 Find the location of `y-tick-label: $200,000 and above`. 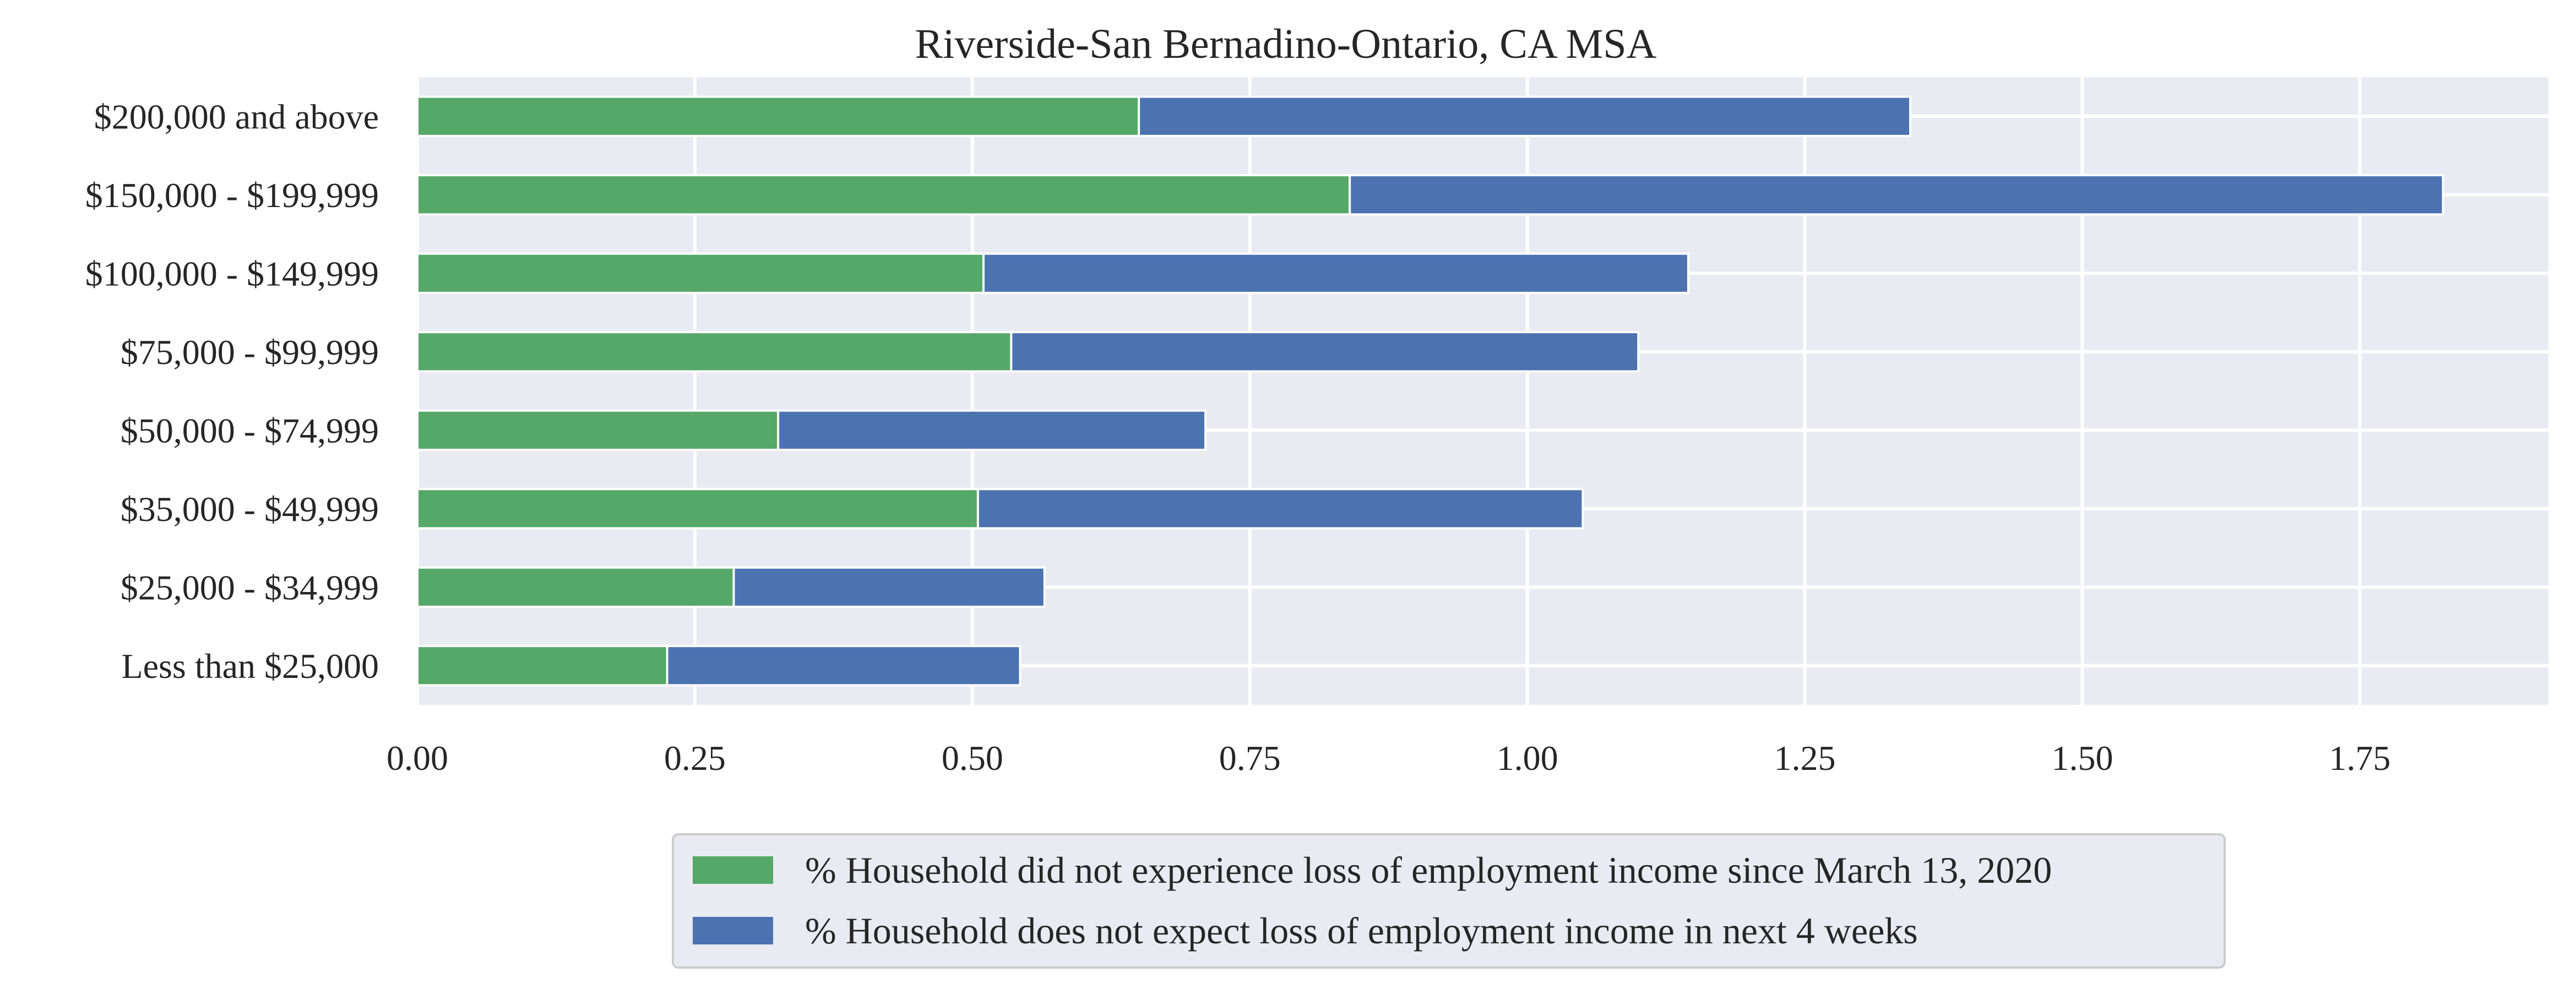

y-tick-label: $200,000 and above is located at coordinates (236, 116).